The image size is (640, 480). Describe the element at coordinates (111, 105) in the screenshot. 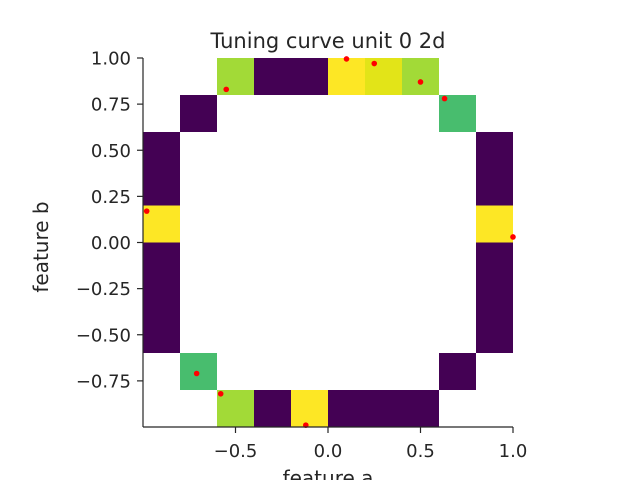

I see `y-tick-label: 0.75` at that location.